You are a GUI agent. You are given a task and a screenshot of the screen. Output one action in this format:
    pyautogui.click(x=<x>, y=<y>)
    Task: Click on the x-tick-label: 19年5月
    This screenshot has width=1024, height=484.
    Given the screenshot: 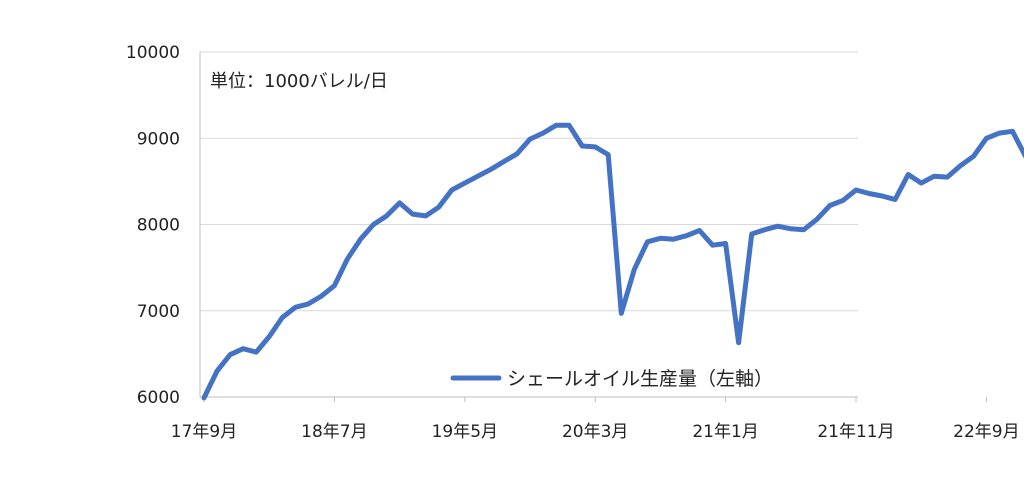 What is the action you would take?
    pyautogui.click(x=465, y=432)
    